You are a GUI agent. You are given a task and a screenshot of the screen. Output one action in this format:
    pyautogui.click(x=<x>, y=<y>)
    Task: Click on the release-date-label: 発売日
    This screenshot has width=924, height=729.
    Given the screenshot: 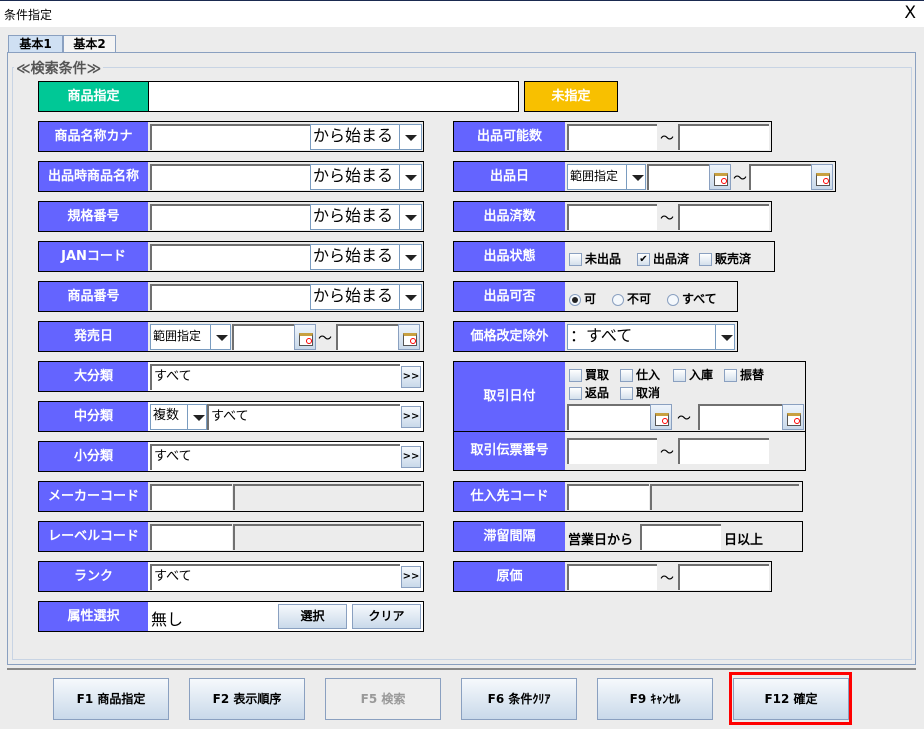 What is the action you would take?
    pyautogui.click(x=93, y=336)
    